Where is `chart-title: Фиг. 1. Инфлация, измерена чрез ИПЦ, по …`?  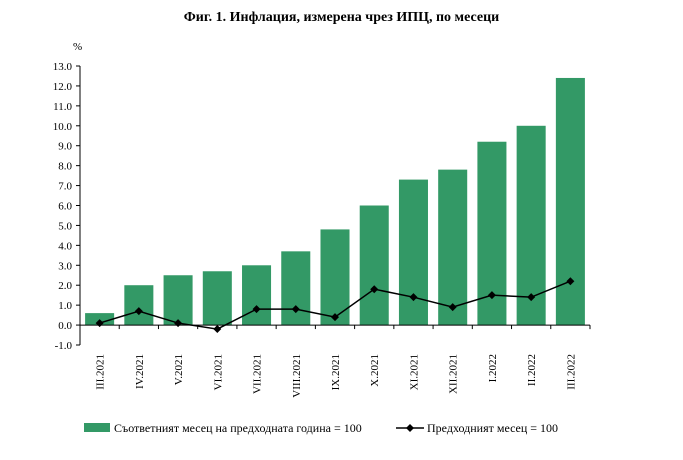
chart-title: Фиг. 1. Инфлация, измерена чрез ИПЦ, по … is located at coordinates (341, 17).